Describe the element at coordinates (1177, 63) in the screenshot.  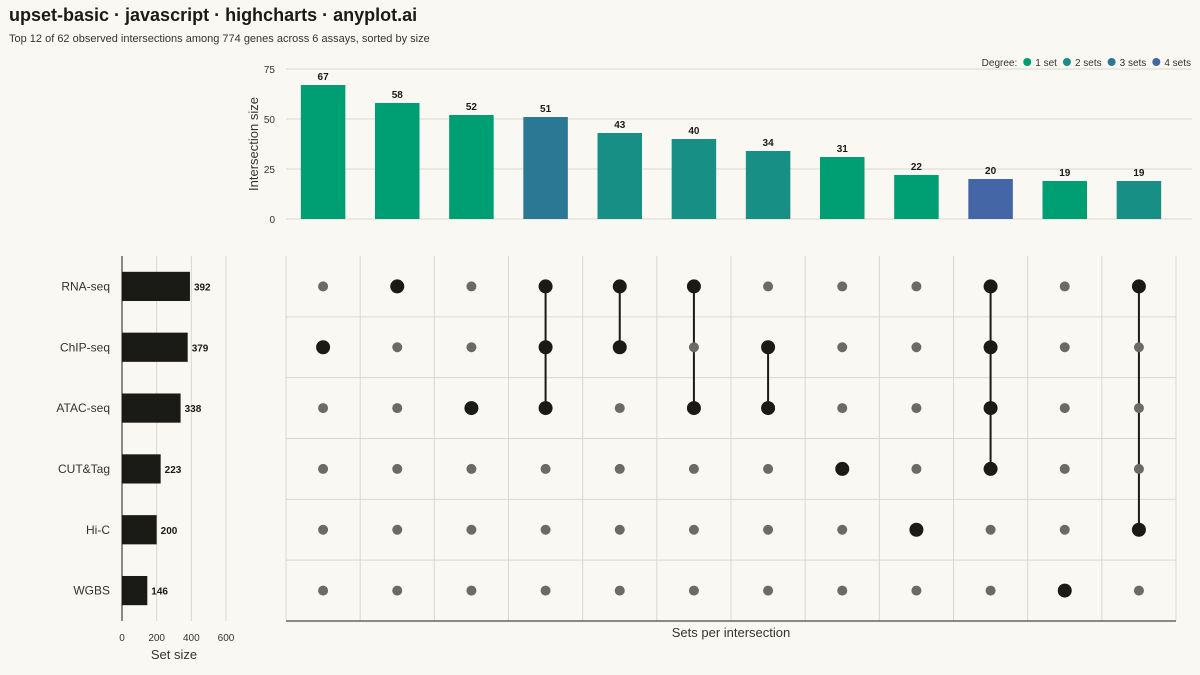
I see `legend-item-label: 4 sets` at that location.